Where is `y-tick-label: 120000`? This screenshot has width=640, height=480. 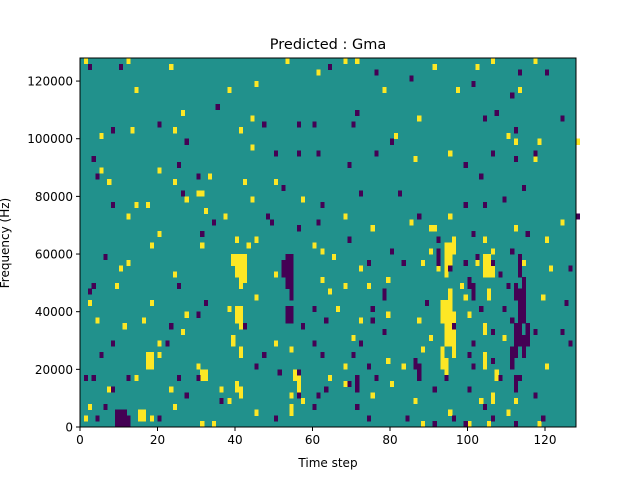
y-tick-label: 120000 is located at coordinates (50, 82).